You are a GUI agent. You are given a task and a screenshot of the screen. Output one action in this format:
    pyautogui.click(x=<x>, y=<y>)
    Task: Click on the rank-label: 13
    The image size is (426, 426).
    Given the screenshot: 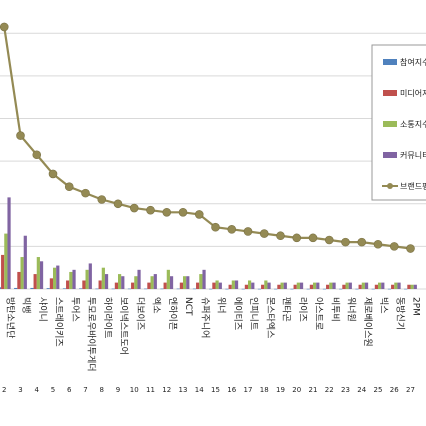 What is the action you would take?
    pyautogui.click(x=183, y=390)
    